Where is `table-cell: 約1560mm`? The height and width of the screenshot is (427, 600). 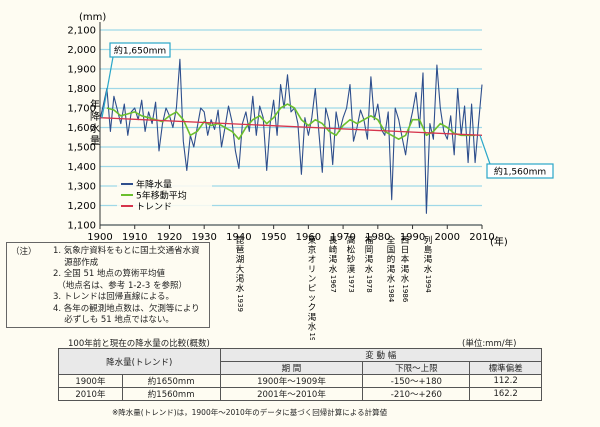
table-cell: 約1560mm is located at coordinates (171, 394).